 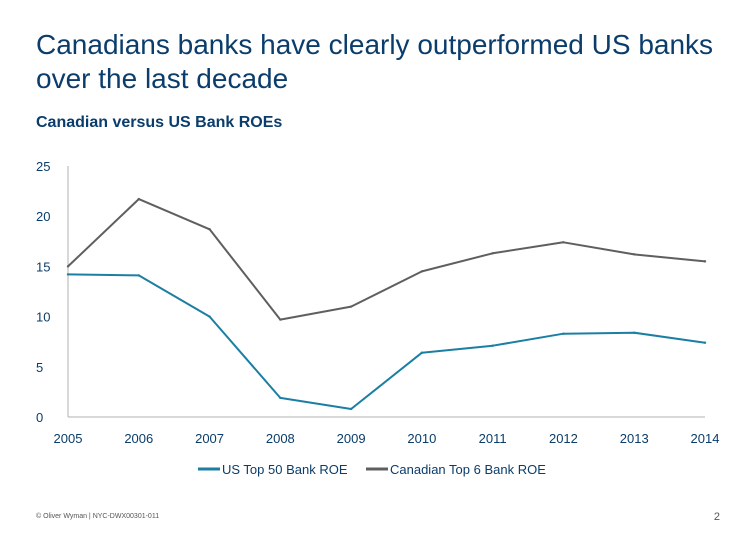 I want to click on x-tick-label: 2010, so click(x=421, y=438).